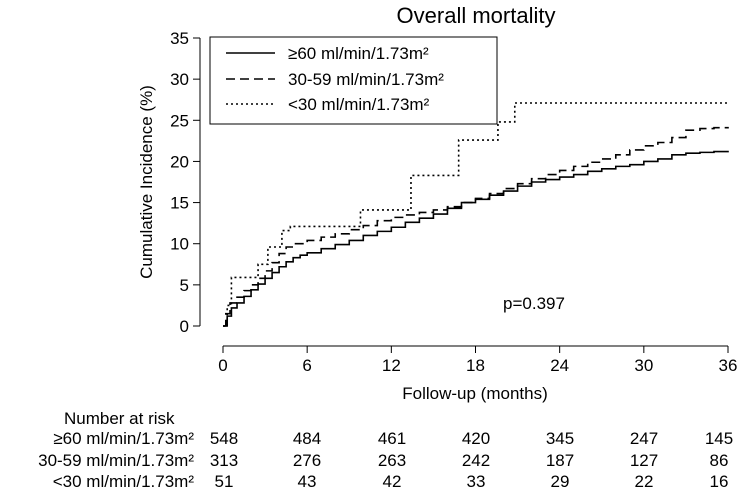 The height and width of the screenshot is (493, 750). I want to click on x-tick-label: 12, so click(391, 365).